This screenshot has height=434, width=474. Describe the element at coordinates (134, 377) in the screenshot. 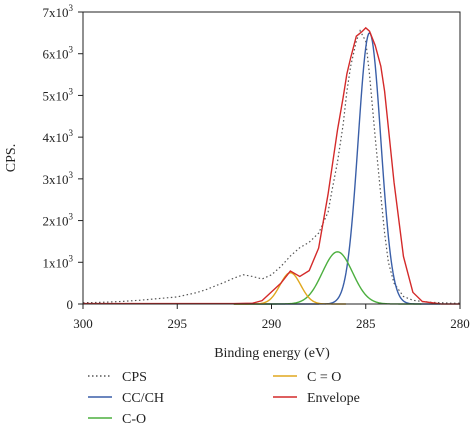

I see `legend-label: CPS` at that location.